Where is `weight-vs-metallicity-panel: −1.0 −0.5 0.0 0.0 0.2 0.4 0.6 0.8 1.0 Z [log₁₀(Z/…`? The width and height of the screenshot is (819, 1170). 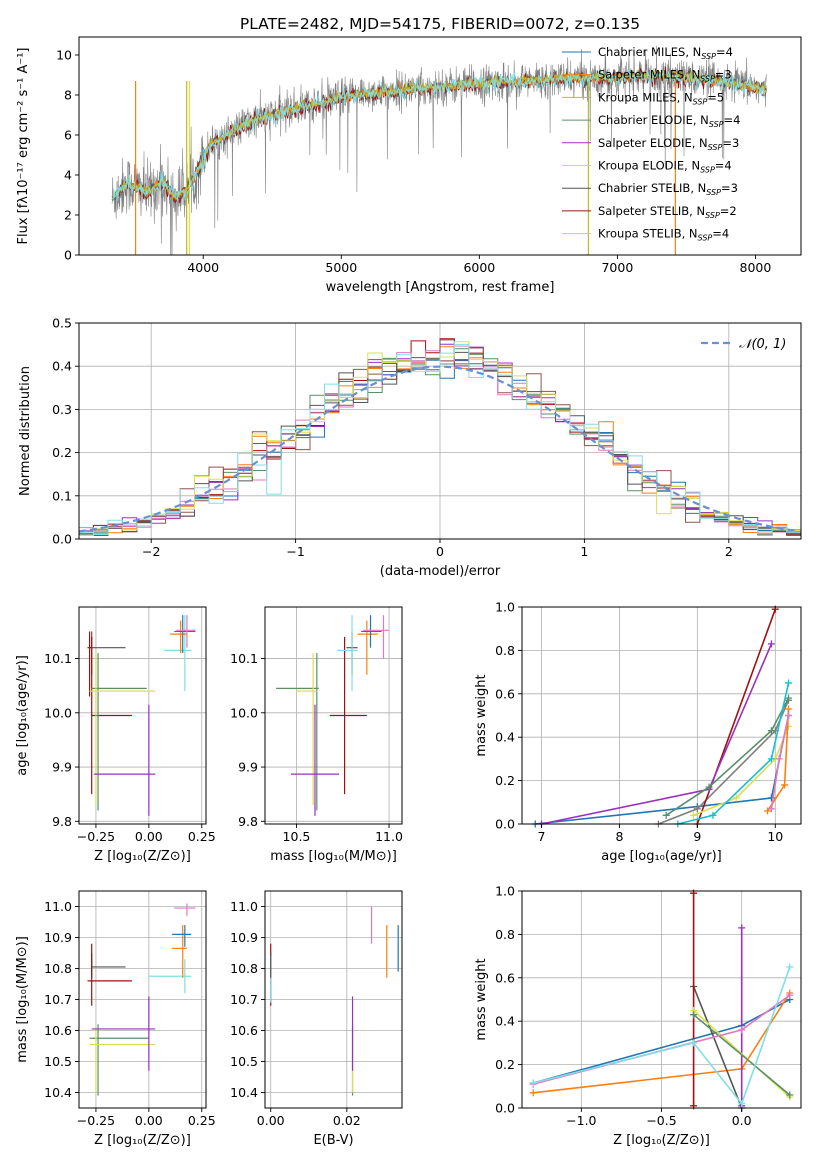 weight-vs-metallicity-panel: −1.0 −0.5 0.0 0.0 0.2 0.4 0.6 0.8 1.0 Z [log₁₀(Z/… is located at coordinates (638, 1016).